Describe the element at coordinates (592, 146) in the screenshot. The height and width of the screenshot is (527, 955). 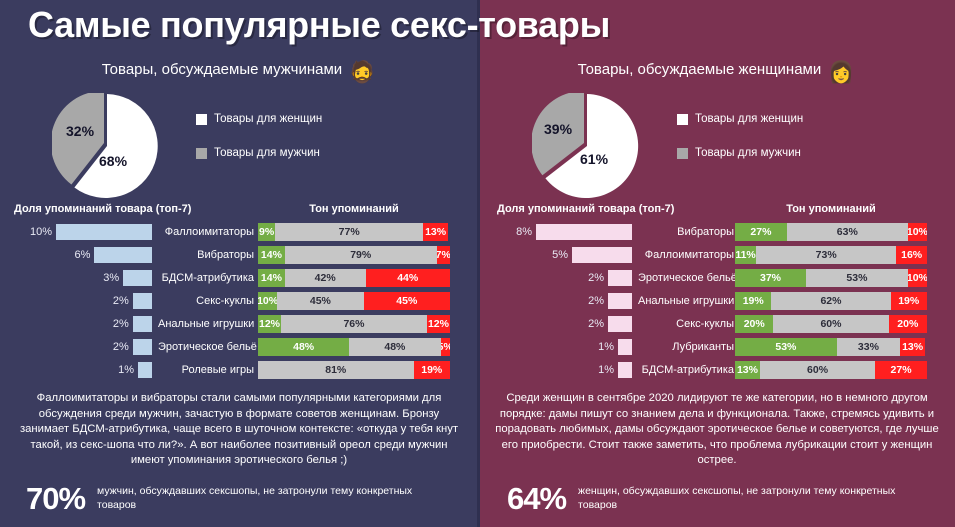
I see `women-pie-slice-women` at that location.